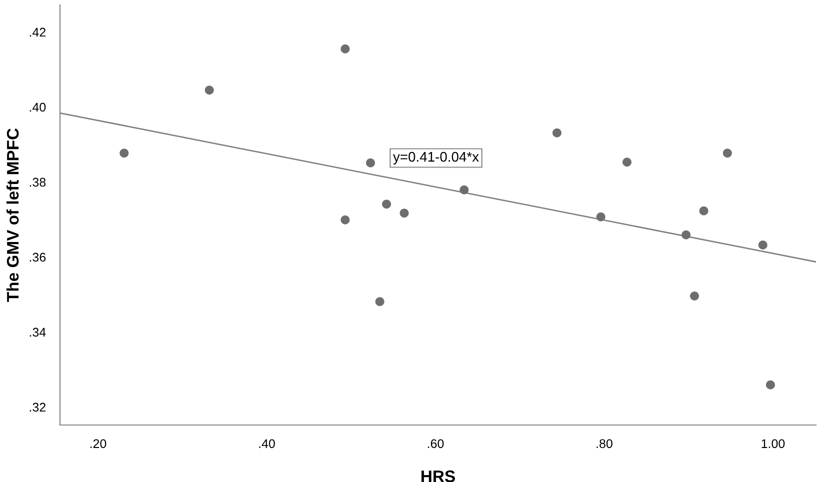  I want to click on x-tick-label: 1.00, so click(773, 443).